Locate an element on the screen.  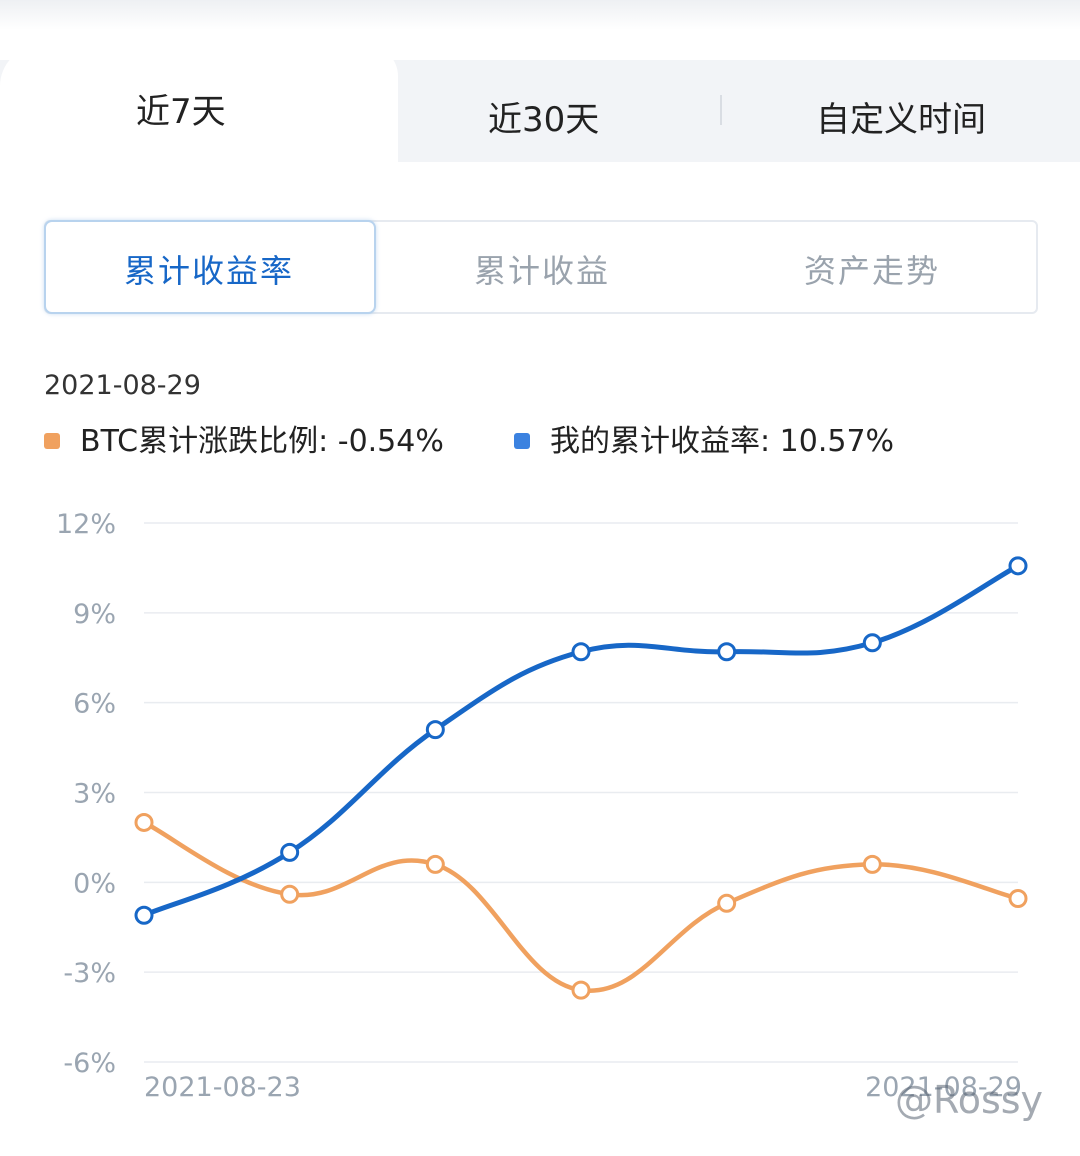
period-tab-active-bg is located at coordinates (199, 105).